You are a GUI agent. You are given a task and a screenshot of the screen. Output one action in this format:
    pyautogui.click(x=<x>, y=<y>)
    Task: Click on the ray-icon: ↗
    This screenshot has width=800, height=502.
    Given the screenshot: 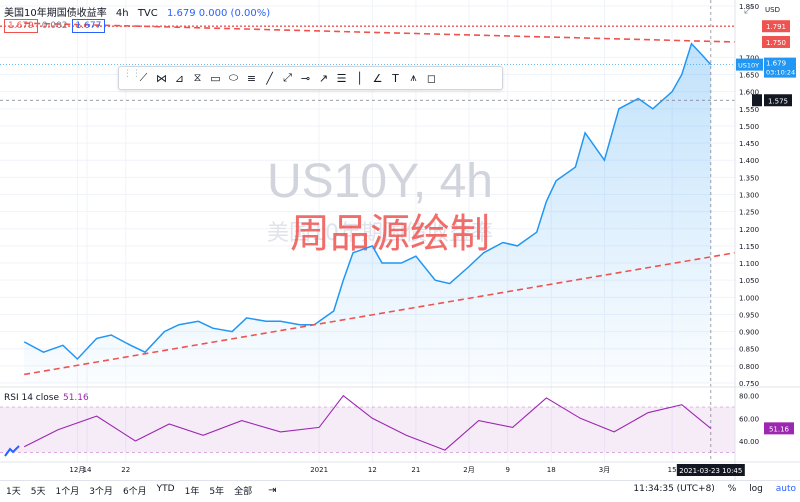 What is the action you would take?
    pyautogui.click(x=323, y=78)
    